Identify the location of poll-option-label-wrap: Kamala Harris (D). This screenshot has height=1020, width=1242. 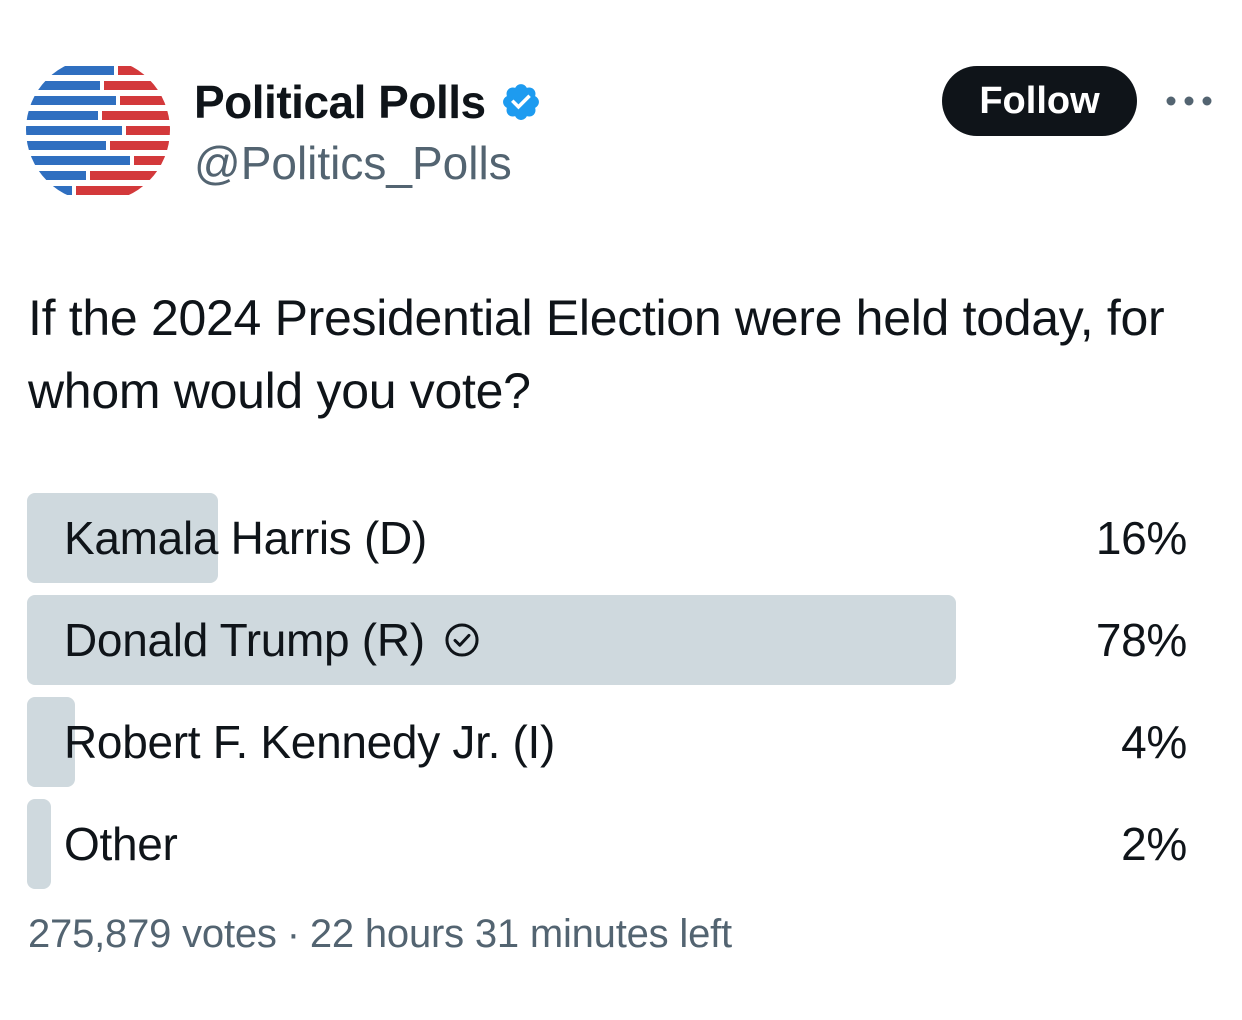
(245, 538).